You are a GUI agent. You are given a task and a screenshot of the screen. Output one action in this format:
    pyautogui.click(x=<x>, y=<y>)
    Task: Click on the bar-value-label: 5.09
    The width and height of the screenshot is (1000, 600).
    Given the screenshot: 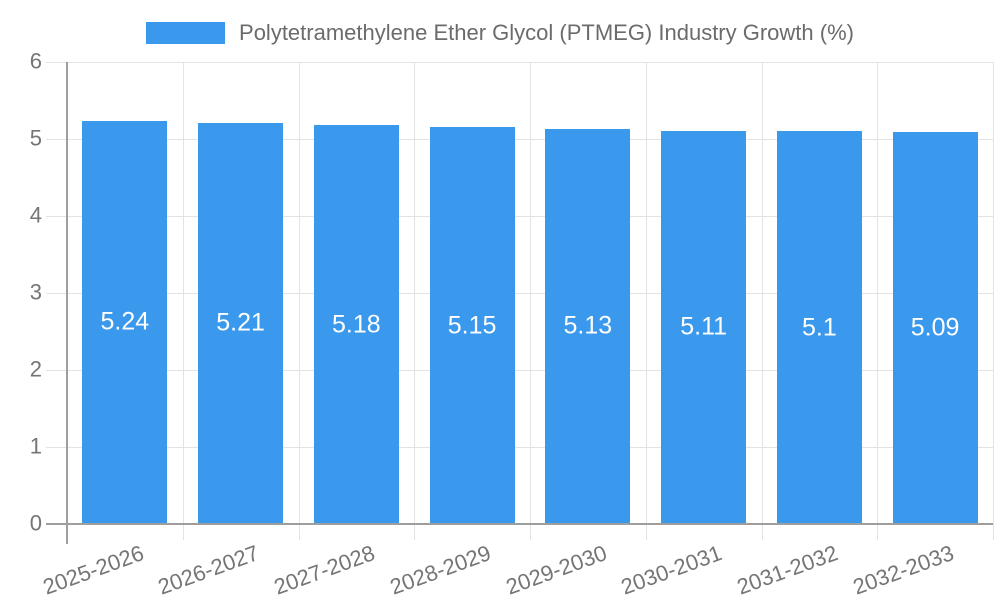 What is the action you would take?
    pyautogui.click(x=935, y=327)
    